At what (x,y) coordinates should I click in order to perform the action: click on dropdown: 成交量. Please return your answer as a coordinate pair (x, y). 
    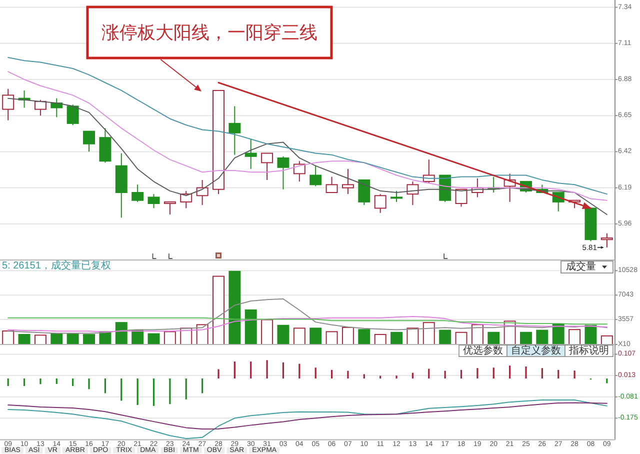
    Looking at the image, I should click on (587, 267).